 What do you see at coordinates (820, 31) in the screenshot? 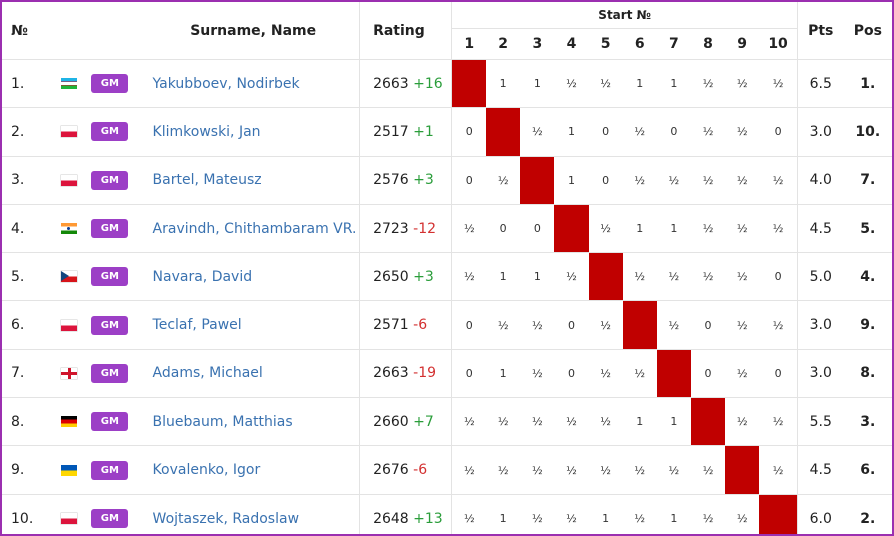
I see `col-header-pts: Pts` at bounding box center [820, 31].